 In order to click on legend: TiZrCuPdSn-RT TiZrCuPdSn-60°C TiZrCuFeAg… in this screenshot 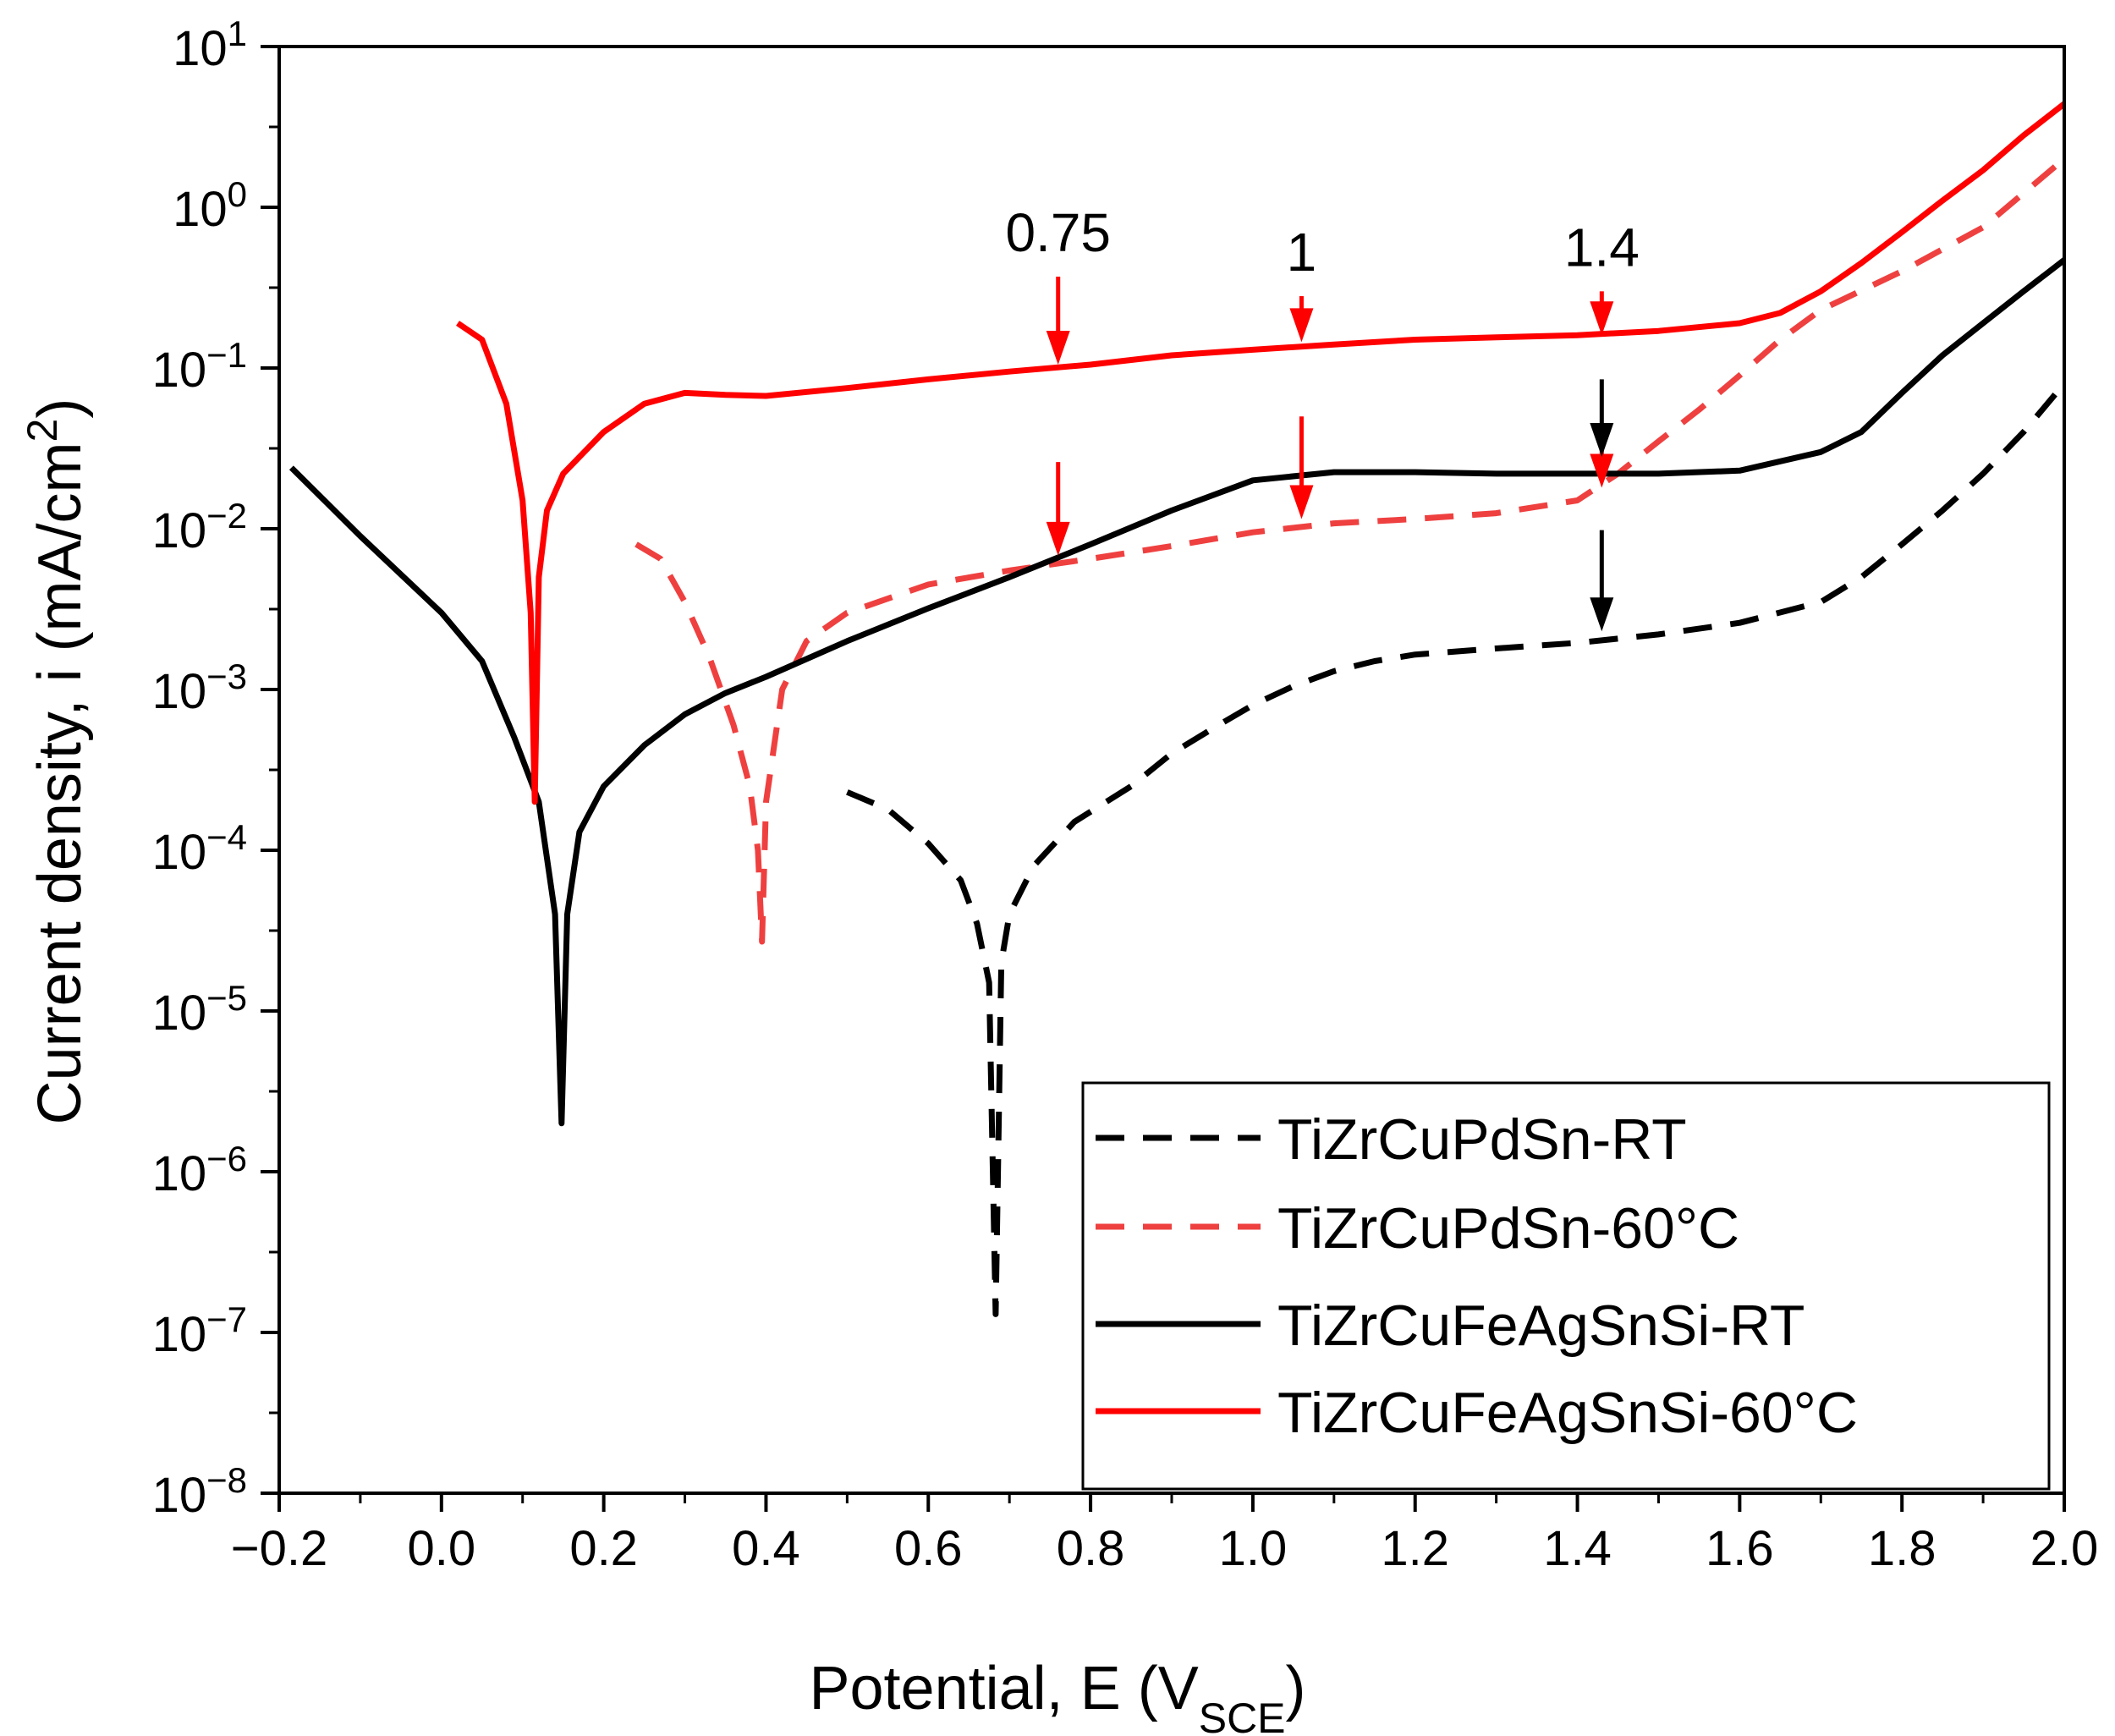, I will do `click(1566, 1286)`.